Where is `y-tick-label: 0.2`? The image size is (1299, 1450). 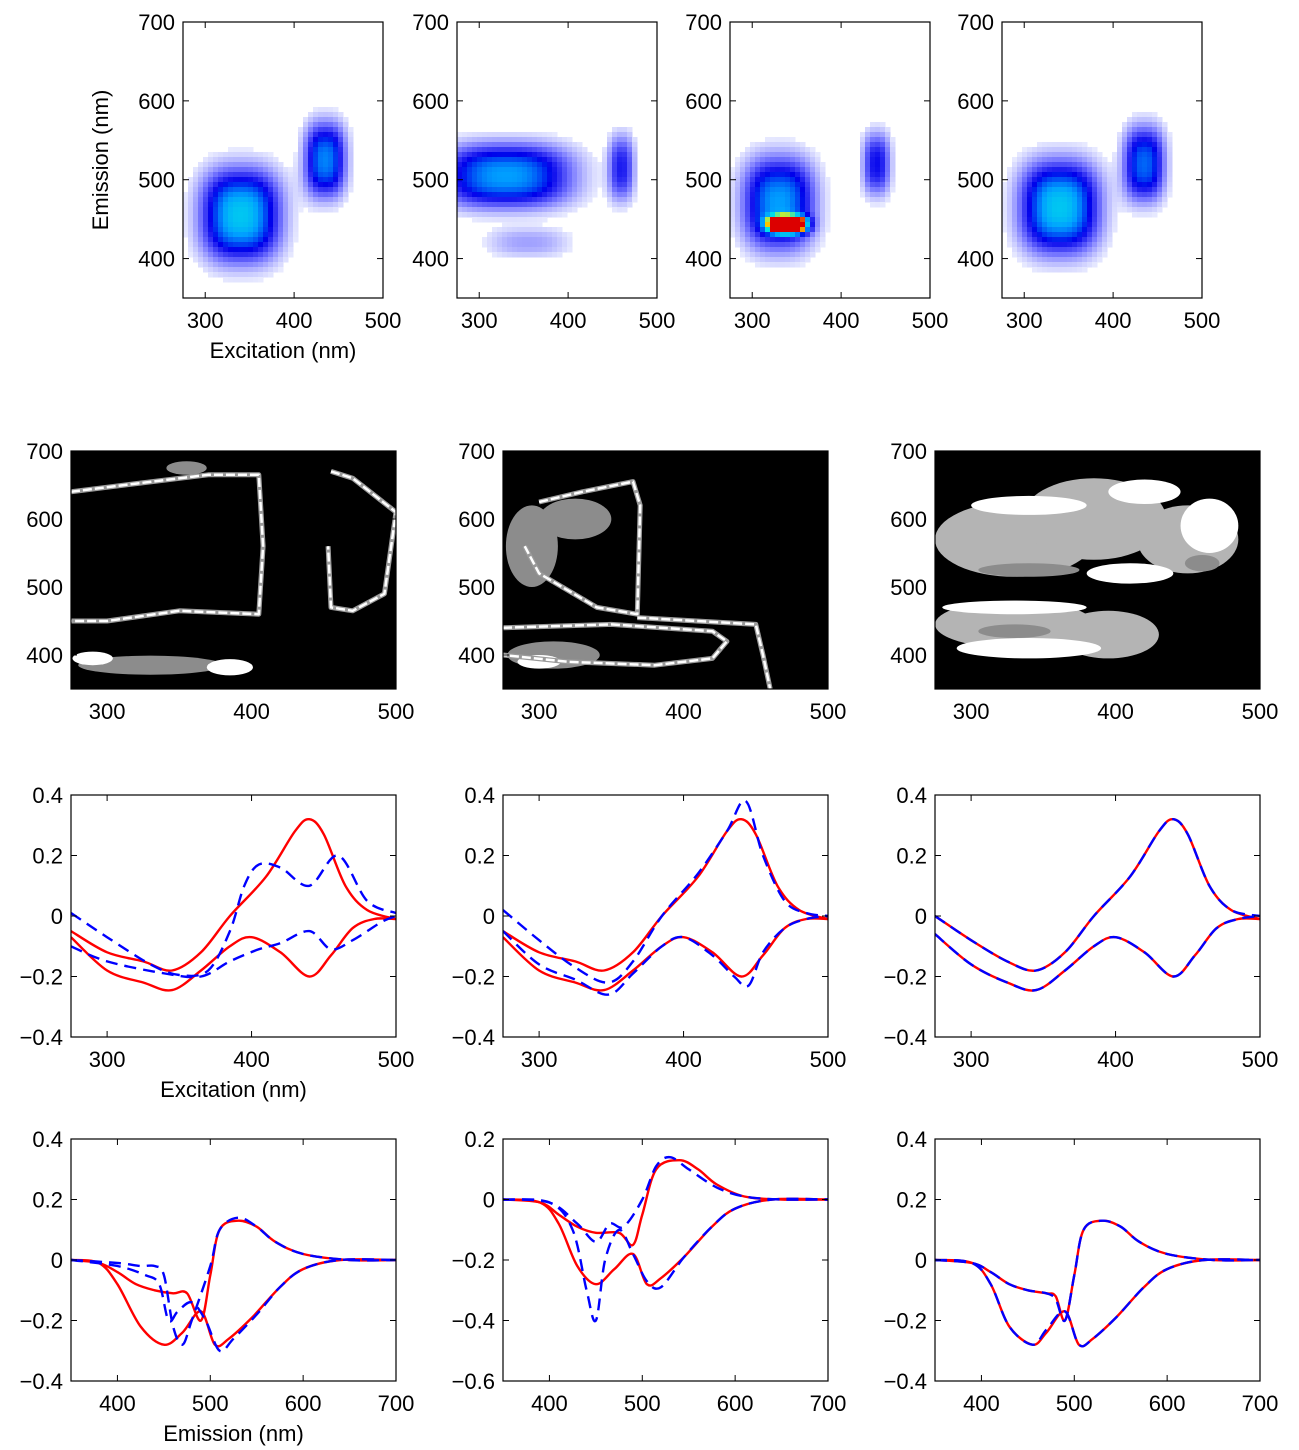 y-tick-label: 0.2 is located at coordinates (911, 856).